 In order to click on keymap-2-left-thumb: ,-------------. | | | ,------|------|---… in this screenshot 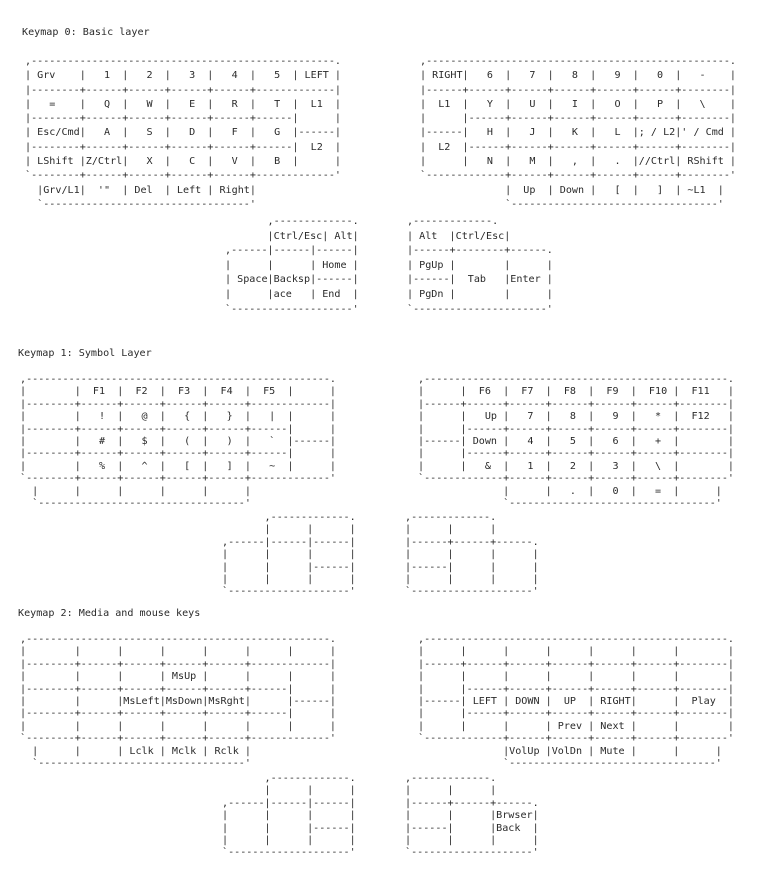, I will do `click(289, 816)`.